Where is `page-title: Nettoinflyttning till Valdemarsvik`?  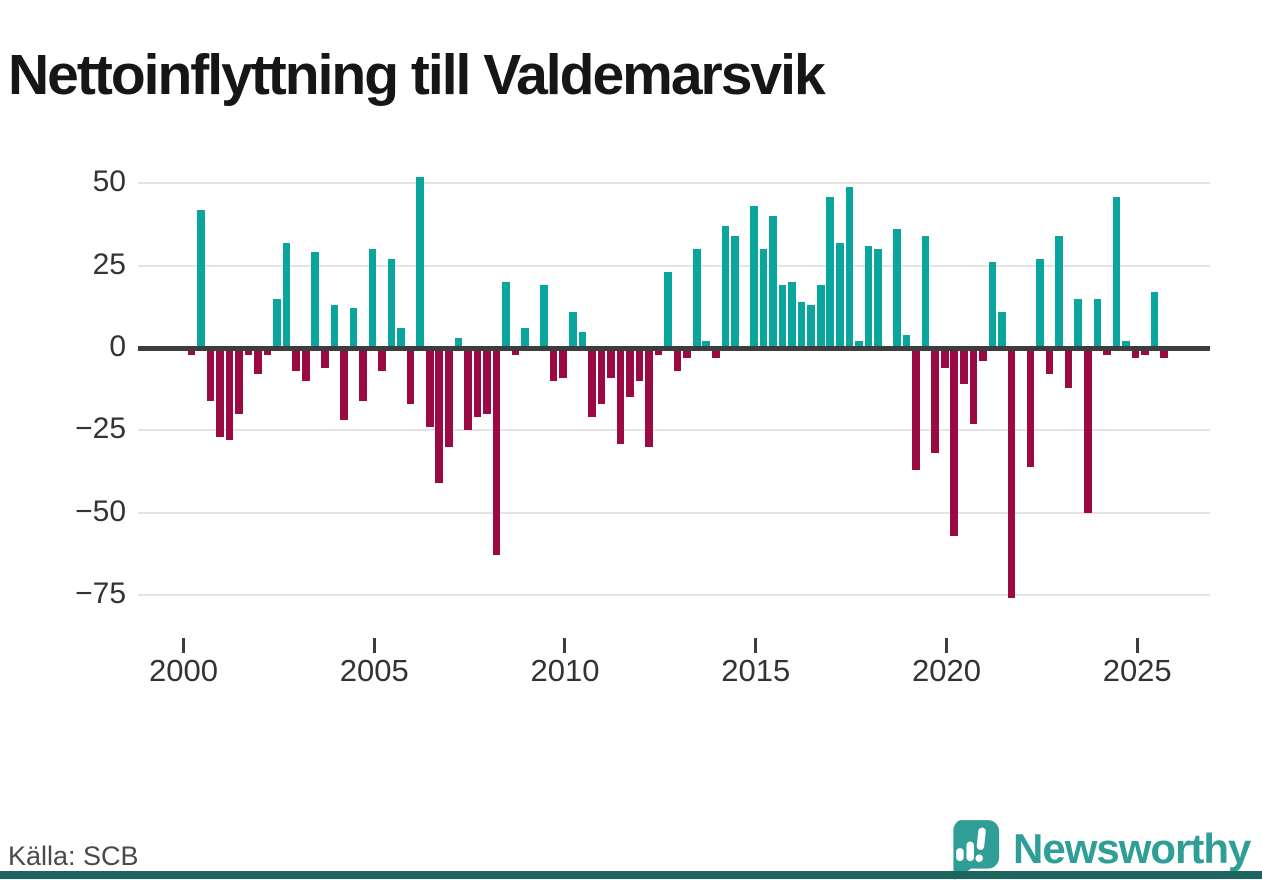 page-title: Nettoinflyttning till Valdemarsvik is located at coordinates (417, 75).